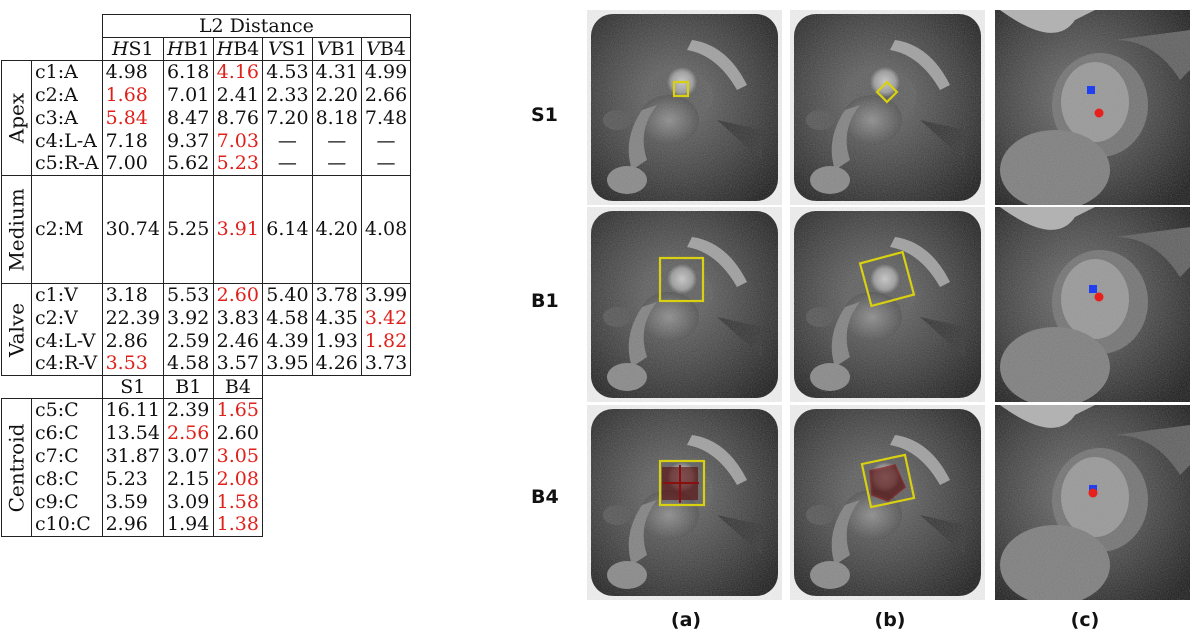  What do you see at coordinates (188, 502) in the screenshot?
I see `cell-value: 3.09` at bounding box center [188, 502].